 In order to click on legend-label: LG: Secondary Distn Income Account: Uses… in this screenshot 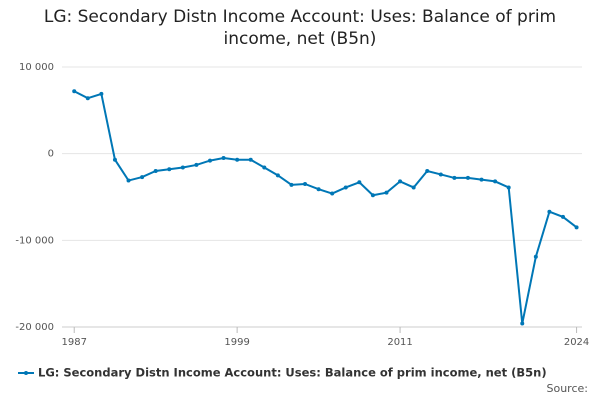, I will do `click(292, 373)`.